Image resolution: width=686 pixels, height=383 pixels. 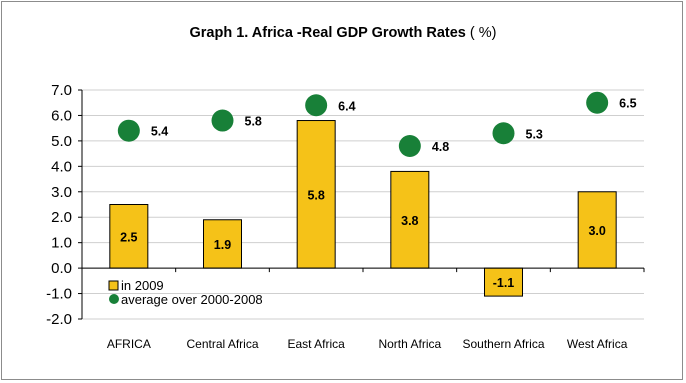 What do you see at coordinates (327, 33) in the screenshot?
I see `chart-title-text: Graph 1. Africa -Real GDP Growth Rates` at bounding box center [327, 33].